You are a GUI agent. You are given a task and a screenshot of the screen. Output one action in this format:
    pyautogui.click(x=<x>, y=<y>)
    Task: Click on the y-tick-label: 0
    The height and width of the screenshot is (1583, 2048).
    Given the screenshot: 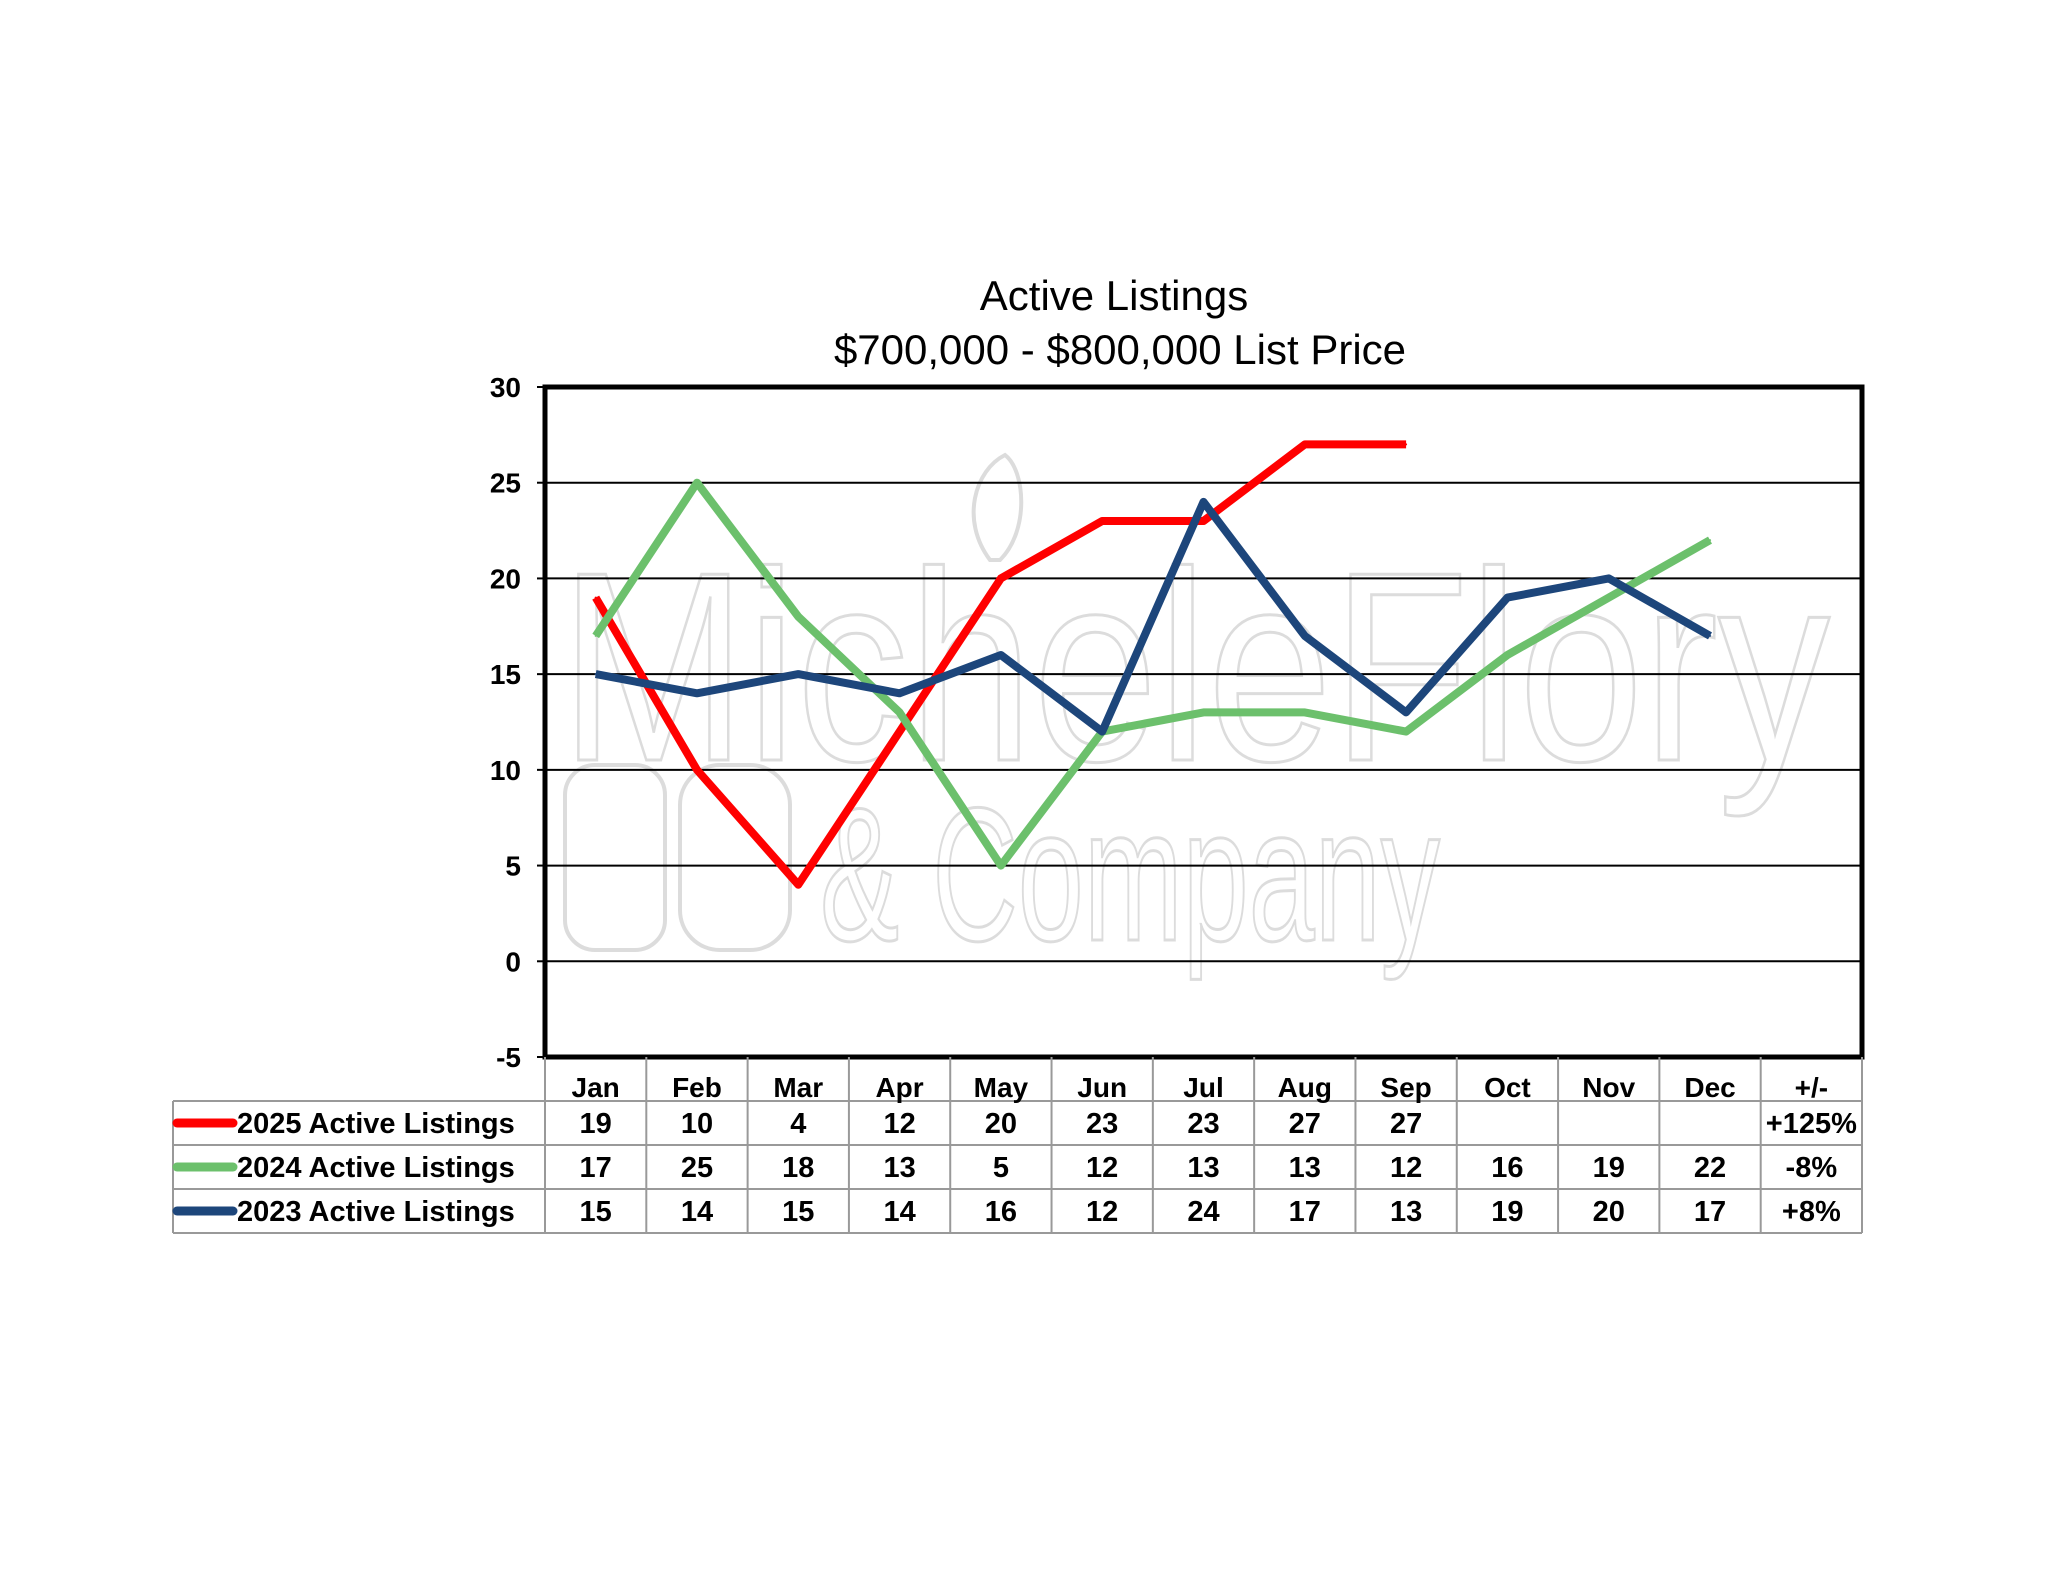 What is the action you would take?
    pyautogui.click(x=513, y=961)
    